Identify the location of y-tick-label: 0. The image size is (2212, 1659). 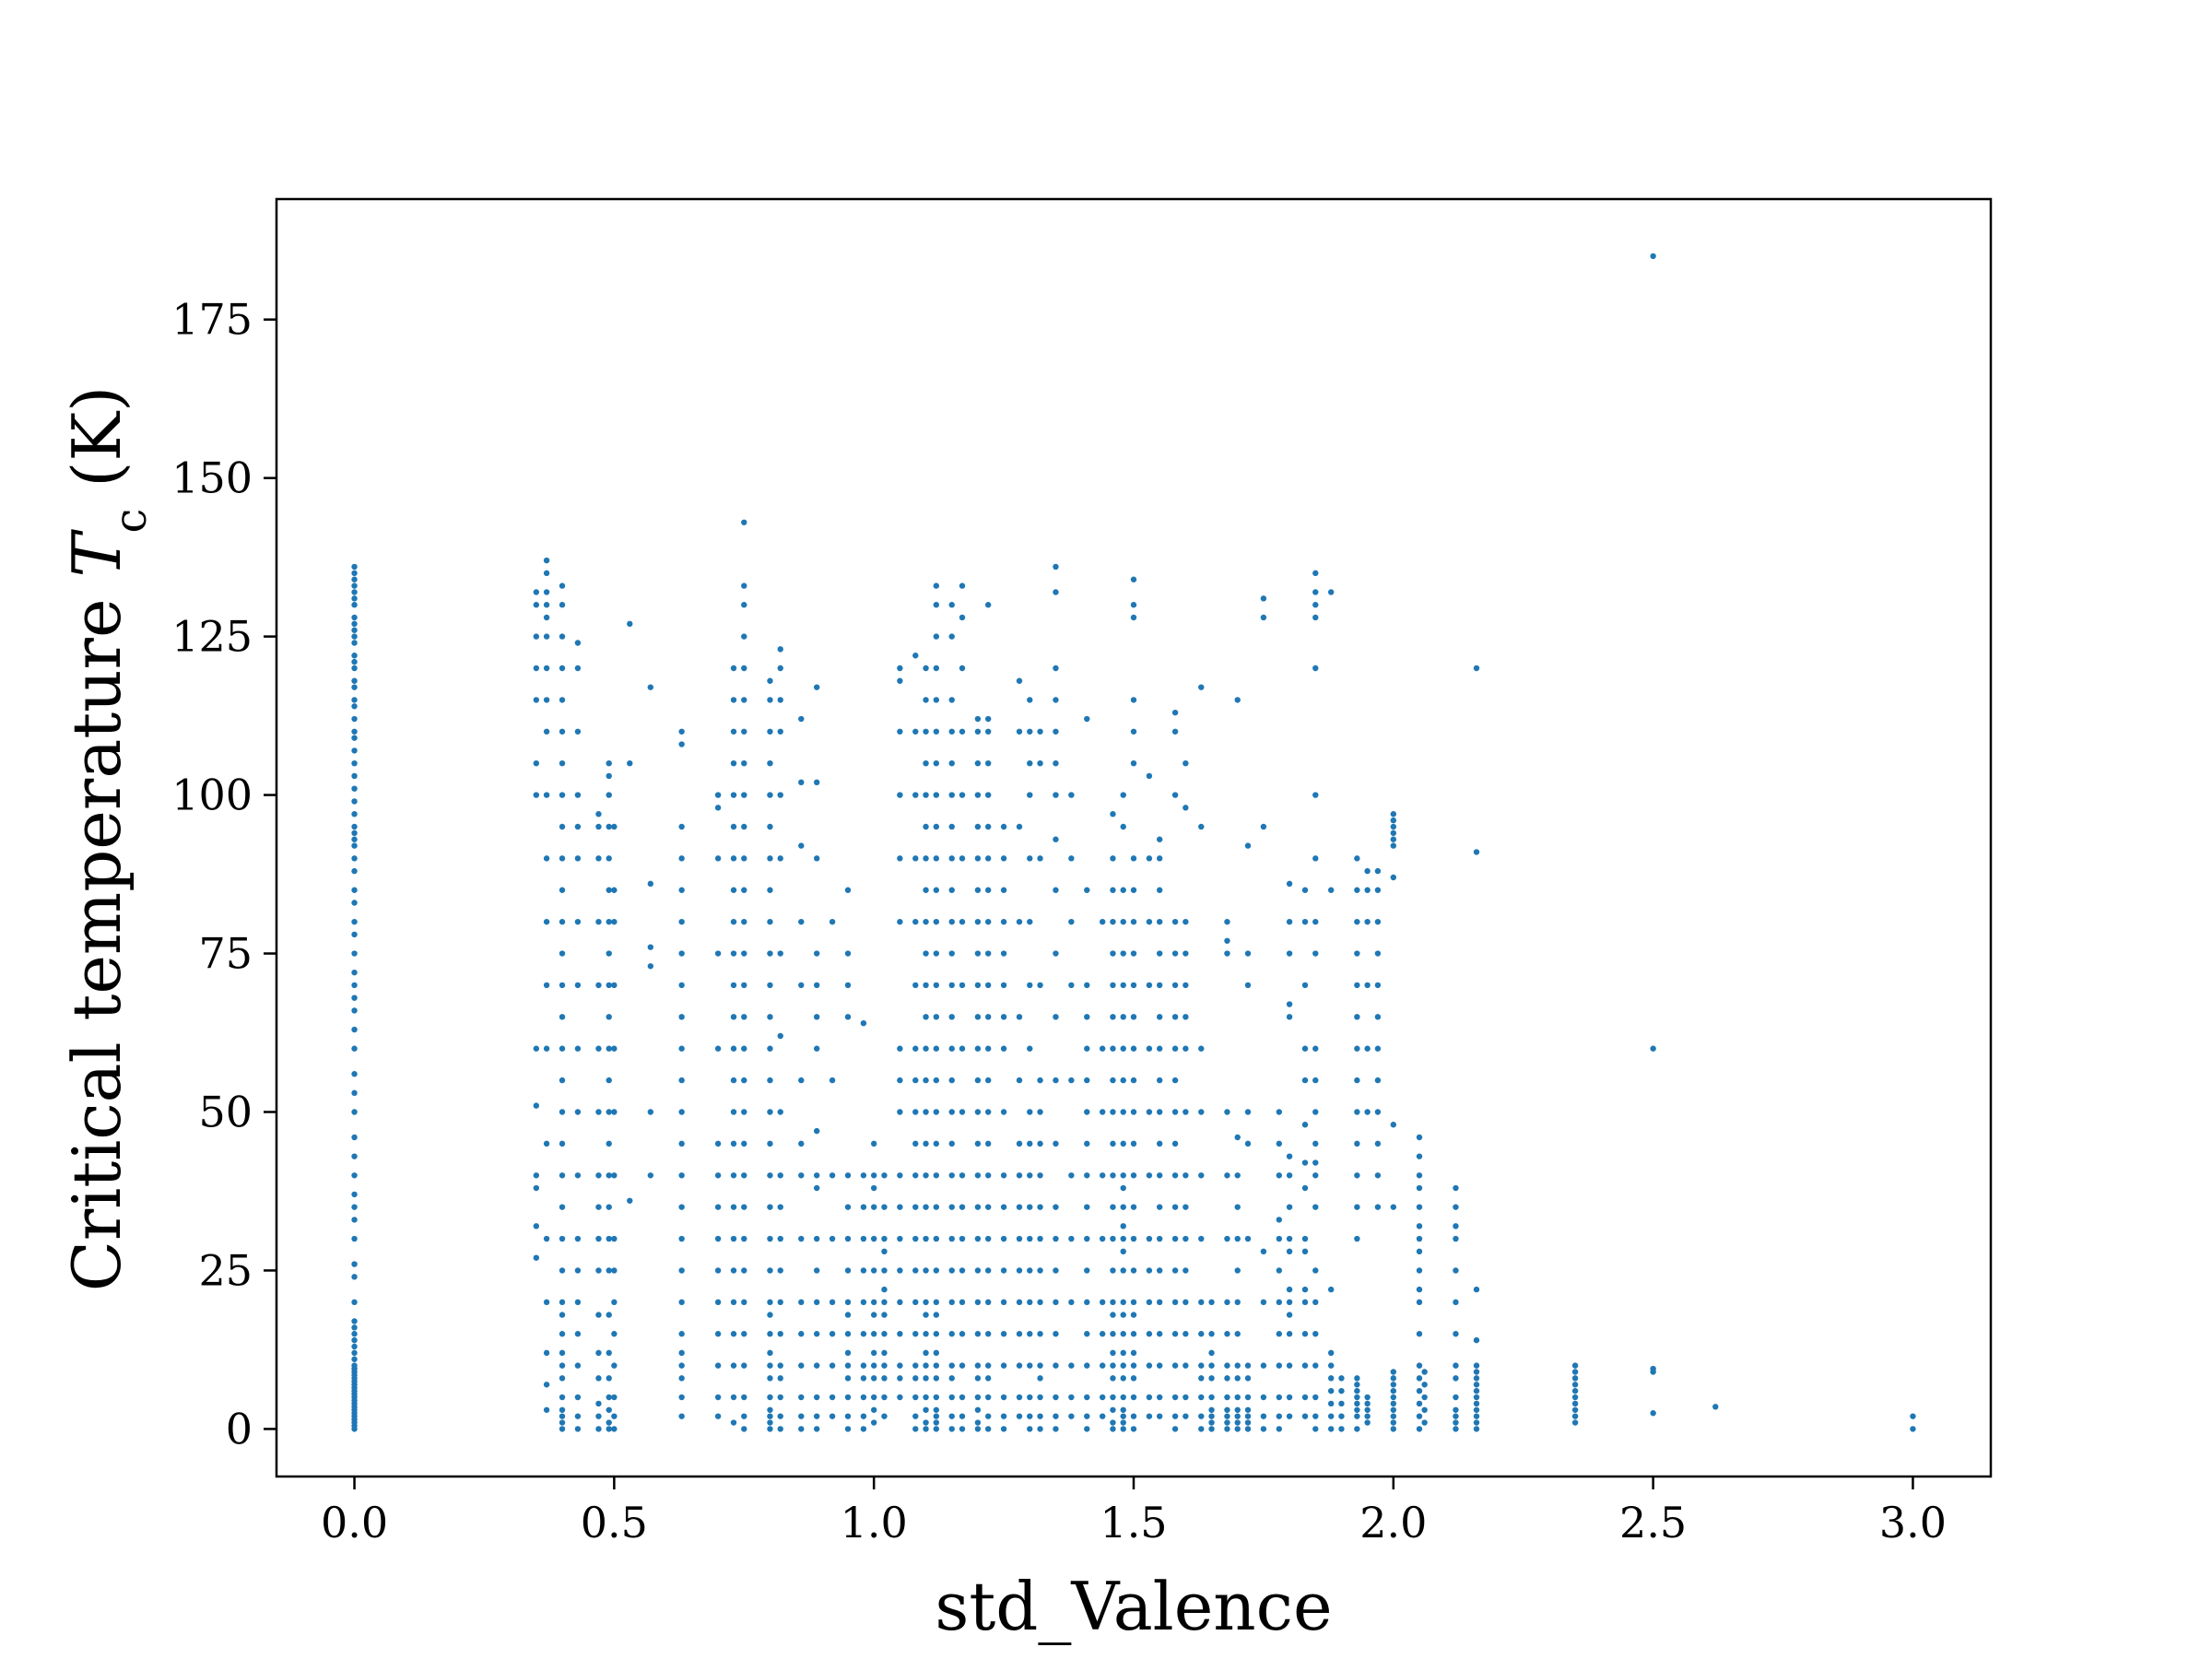
(239, 1428).